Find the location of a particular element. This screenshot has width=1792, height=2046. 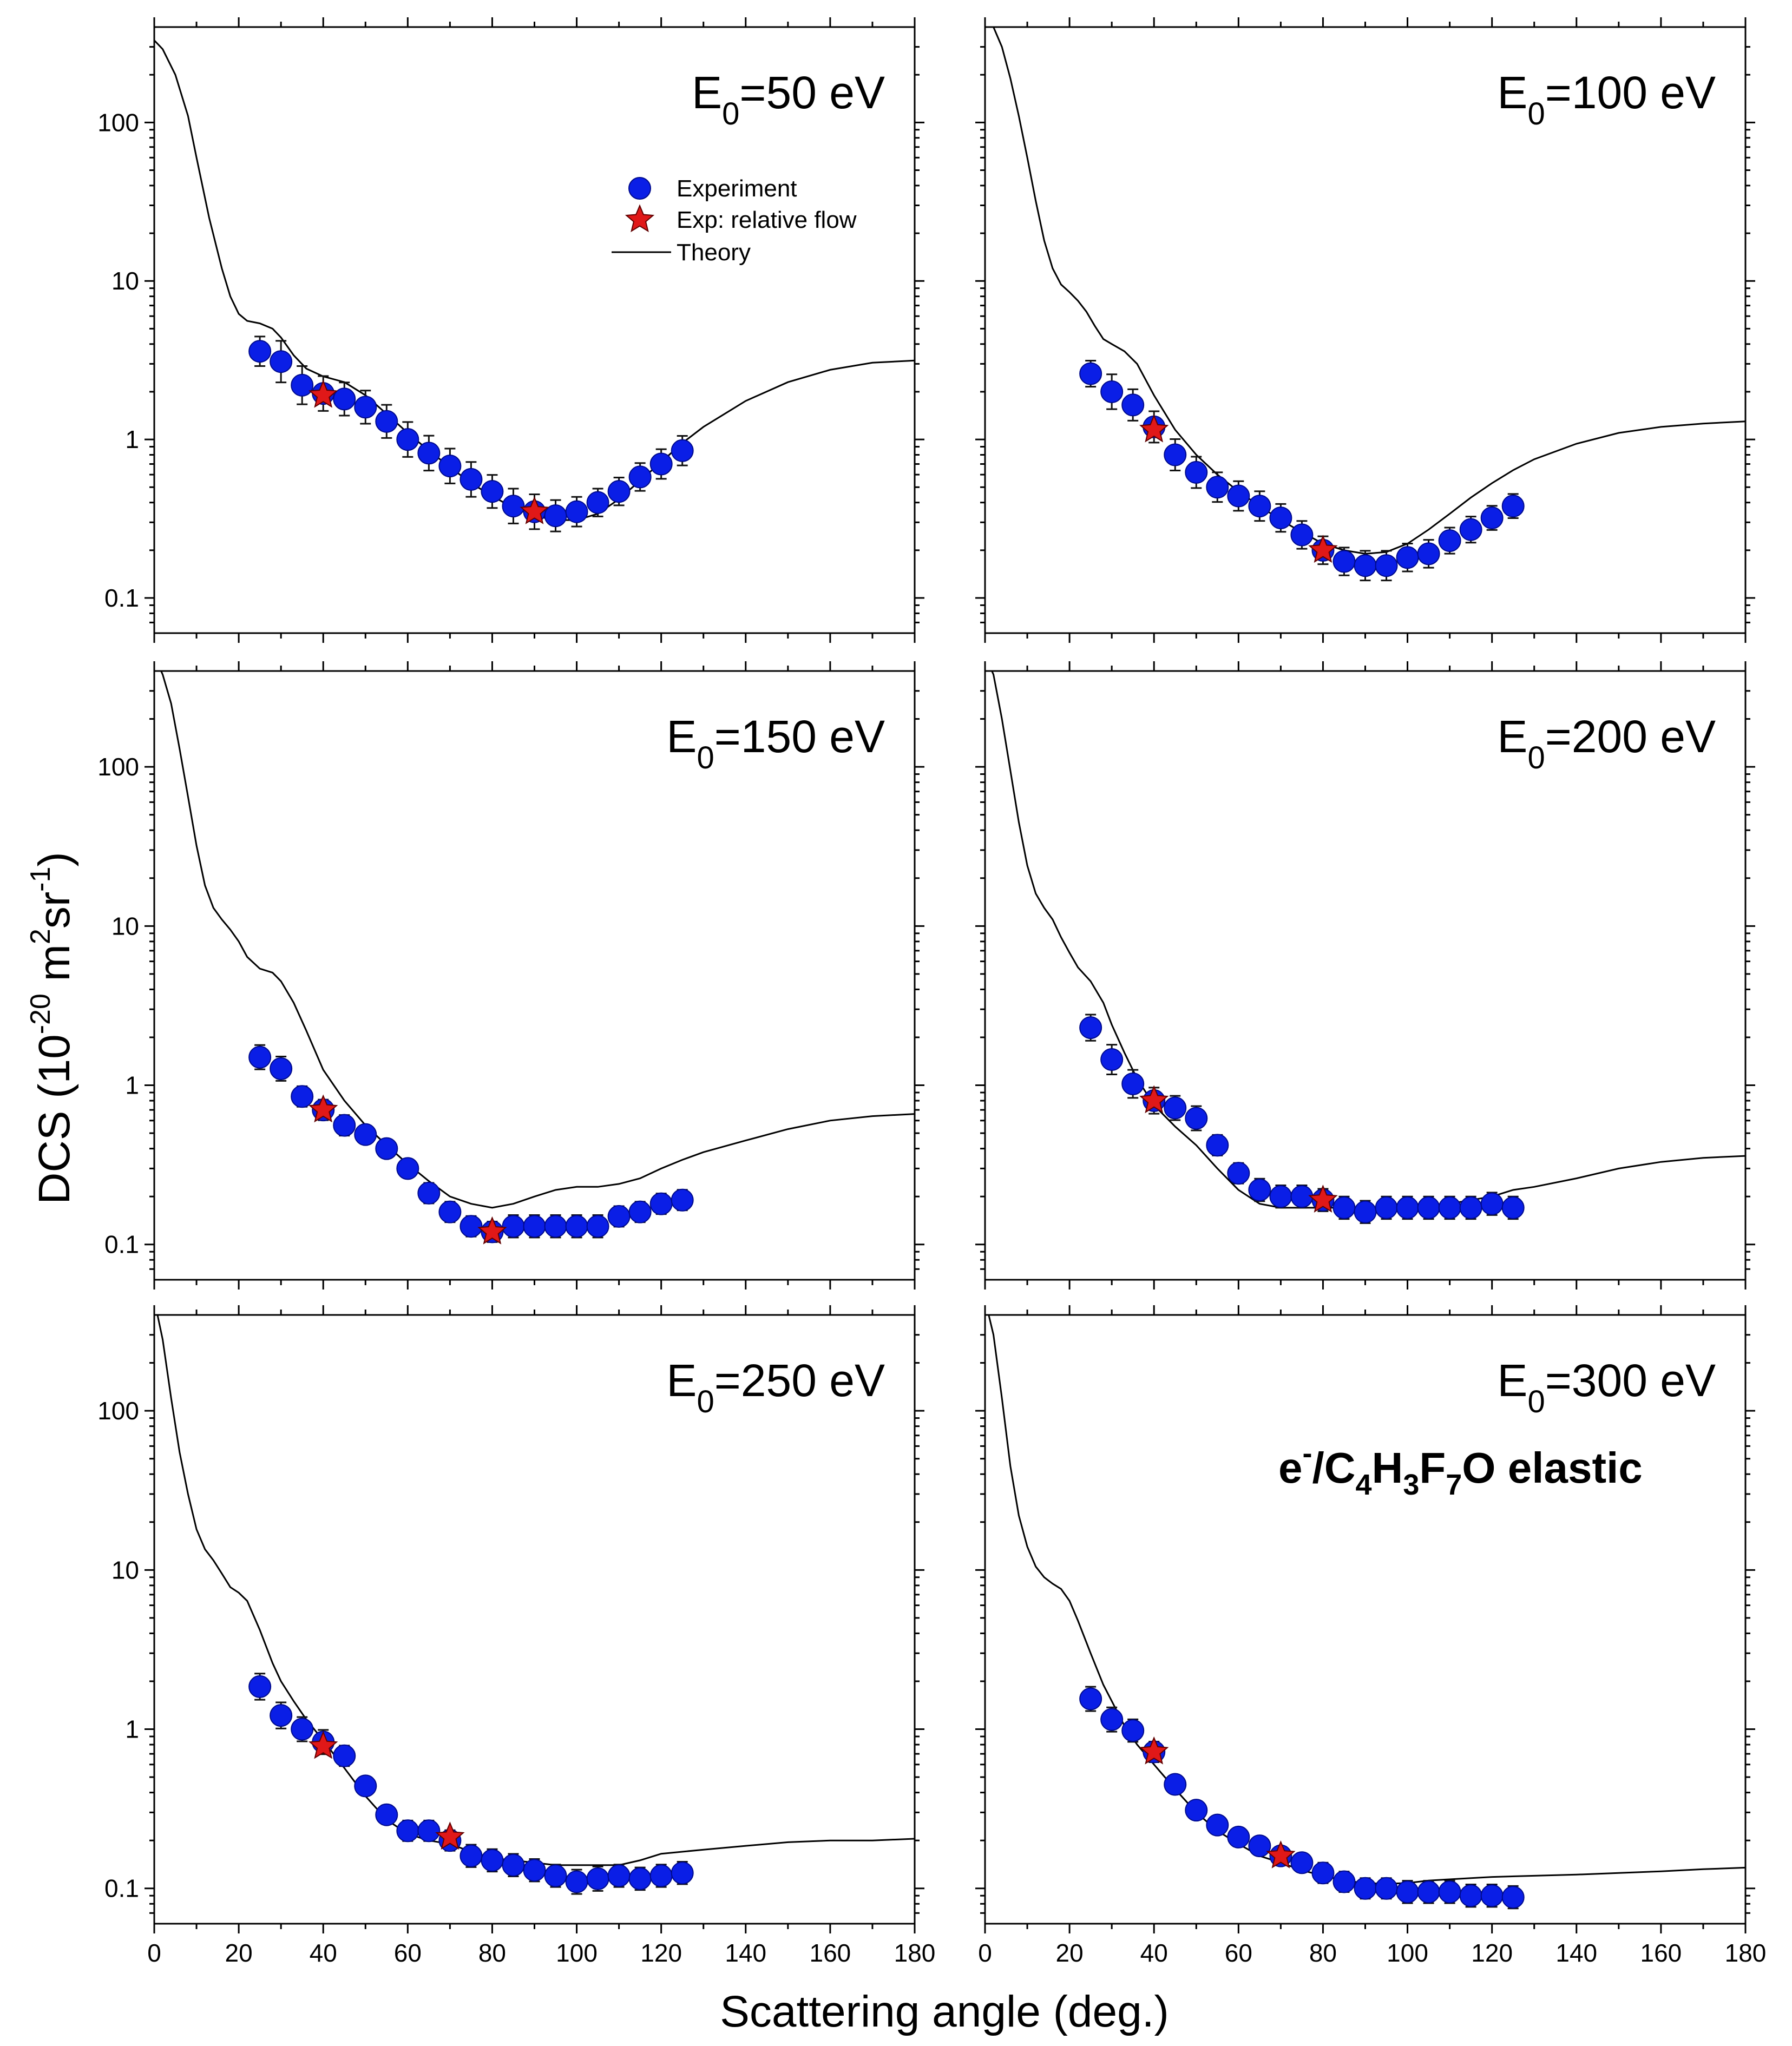

y-title-part: ) is located at coordinates (54, 859).